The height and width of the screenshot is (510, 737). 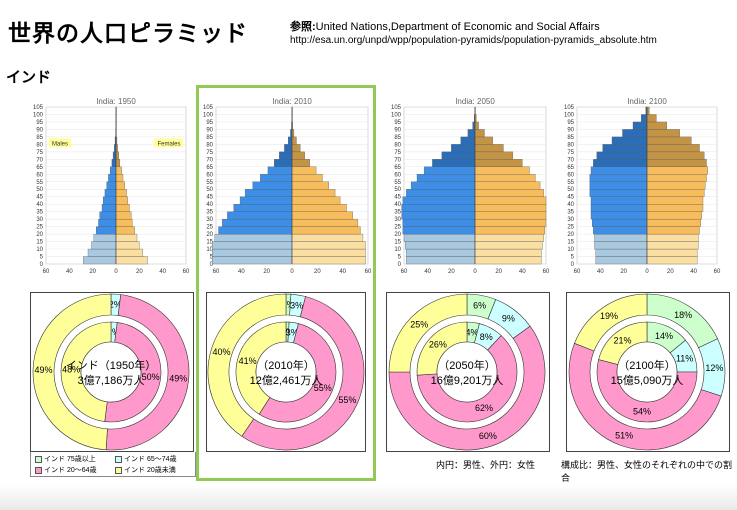 What do you see at coordinates (212, 258) in the screenshot?
I see `y-tick-label: 5` at bounding box center [212, 258].